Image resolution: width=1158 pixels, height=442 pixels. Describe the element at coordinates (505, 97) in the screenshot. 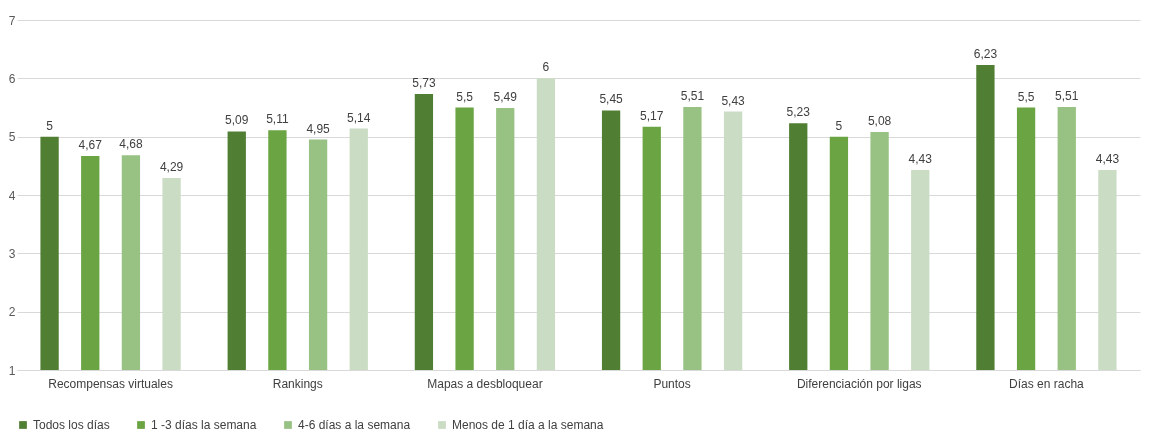

I see `data-label: 5,49` at that location.